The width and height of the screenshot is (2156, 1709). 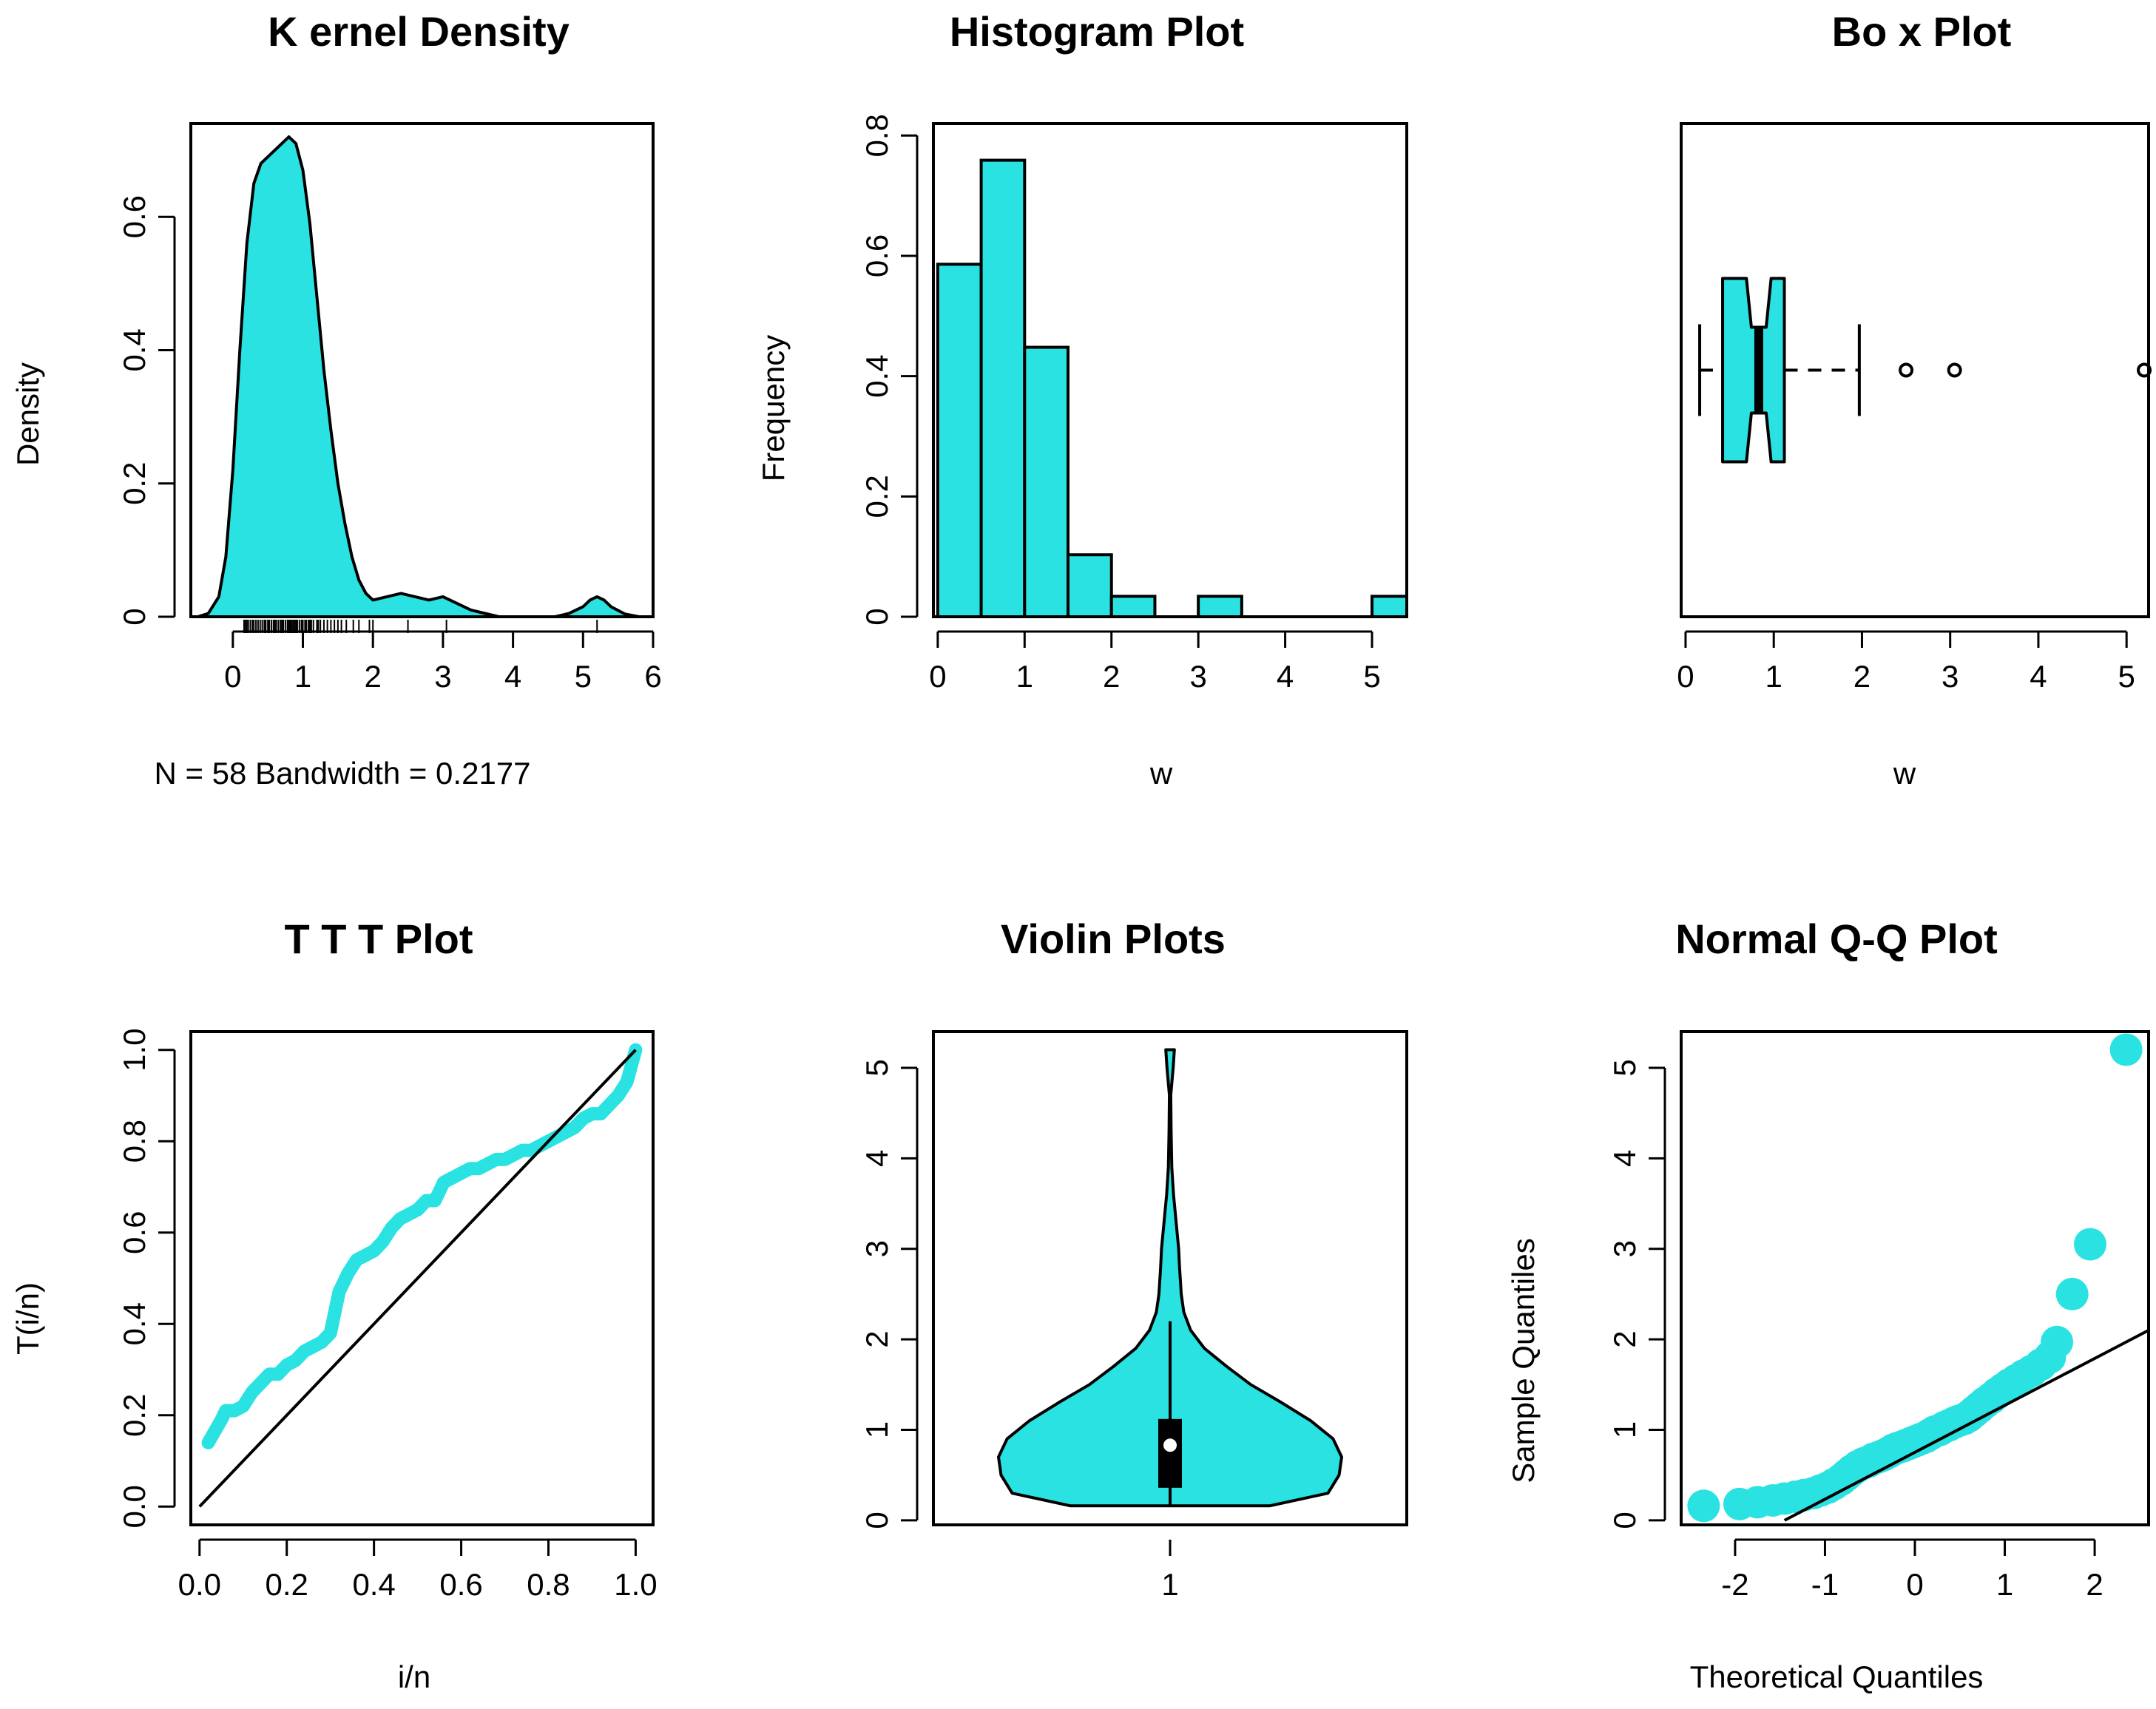 What do you see at coordinates (1904, 773) in the screenshot?
I see `boxplot-xlabel: w` at bounding box center [1904, 773].